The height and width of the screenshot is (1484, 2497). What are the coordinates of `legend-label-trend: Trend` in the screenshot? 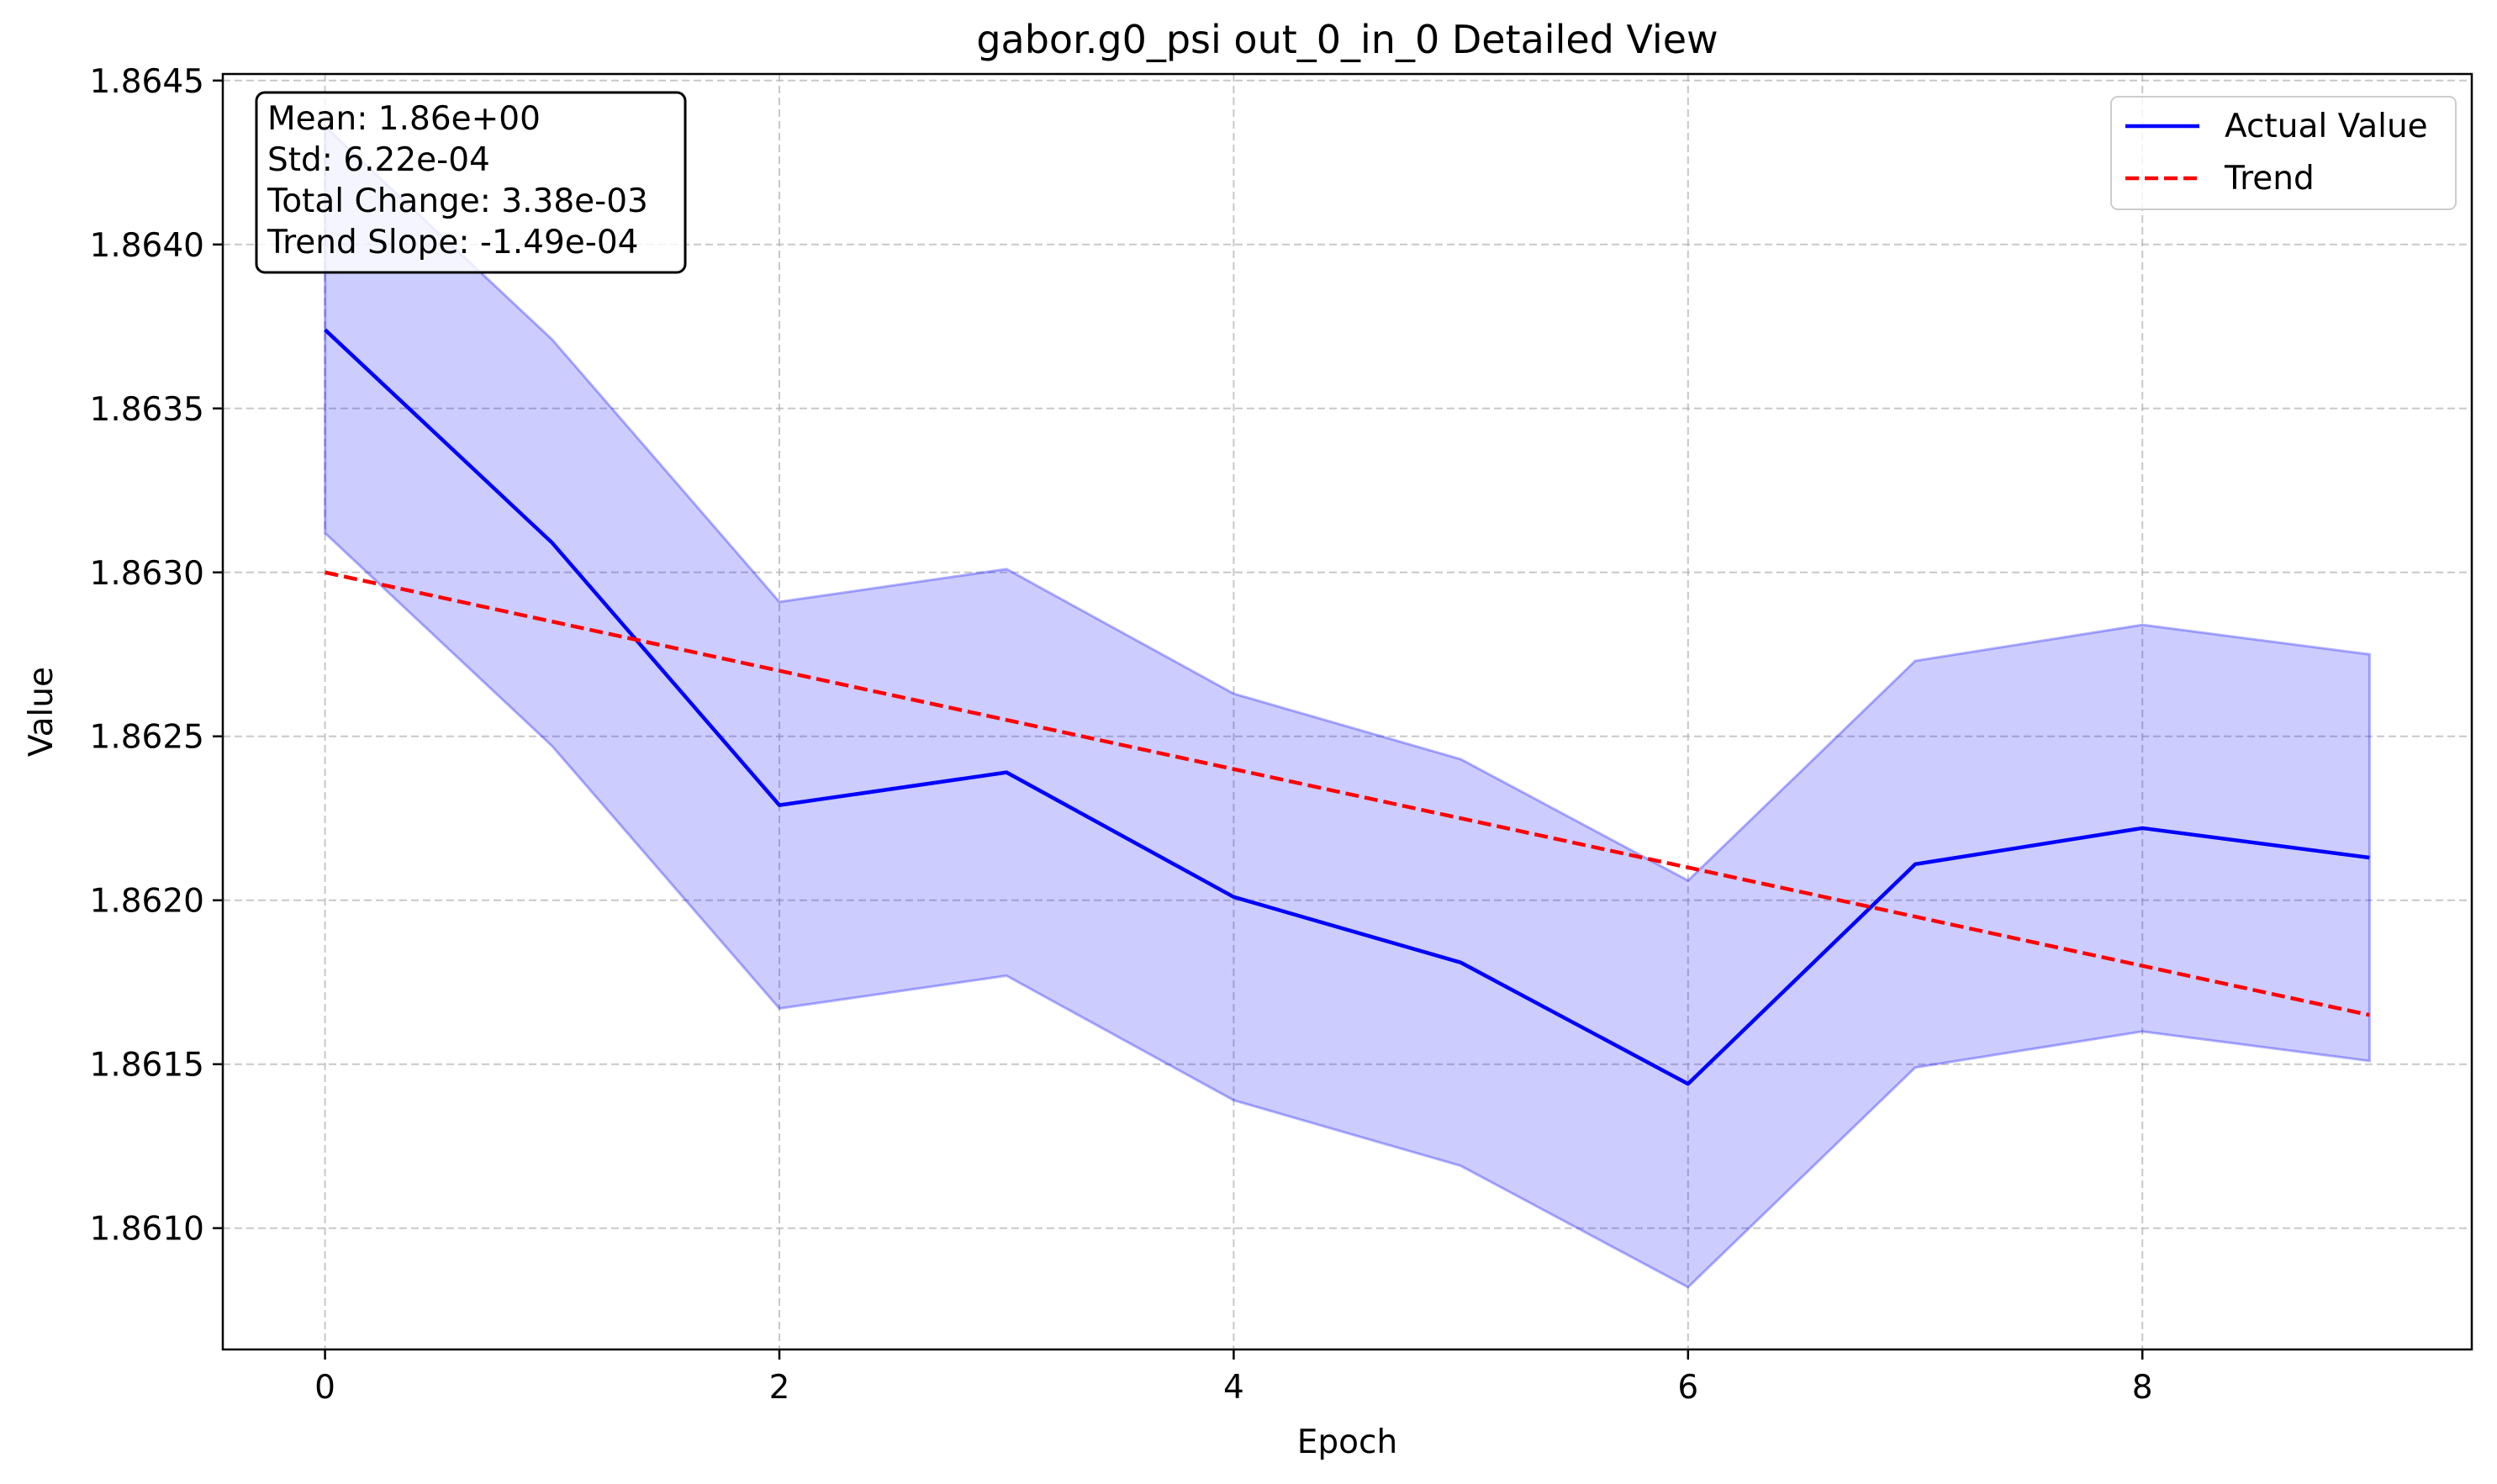 It's located at (2269, 179).